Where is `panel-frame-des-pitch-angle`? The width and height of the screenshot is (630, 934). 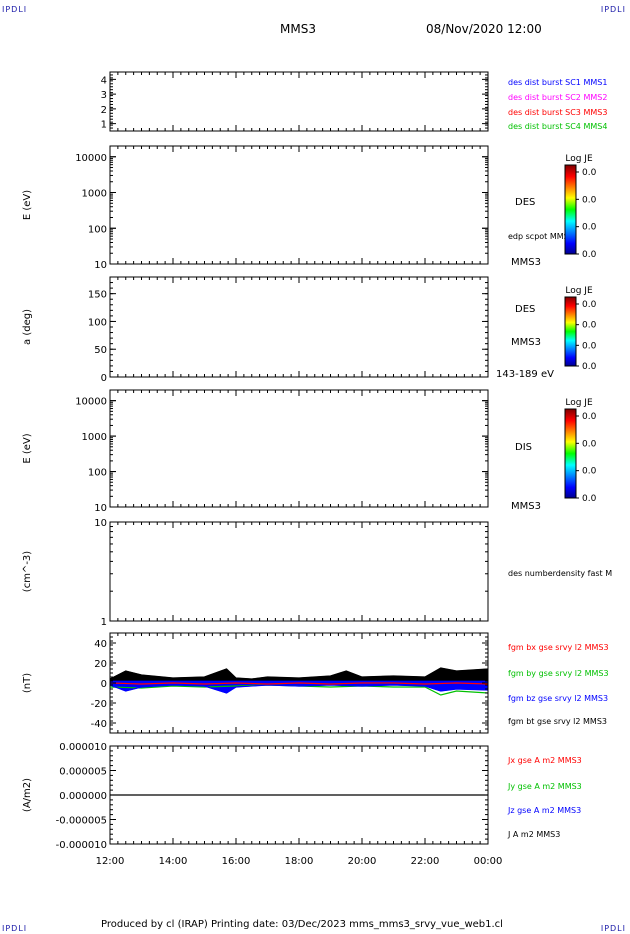 panel-frame-des-pitch-angle is located at coordinates (299, 327).